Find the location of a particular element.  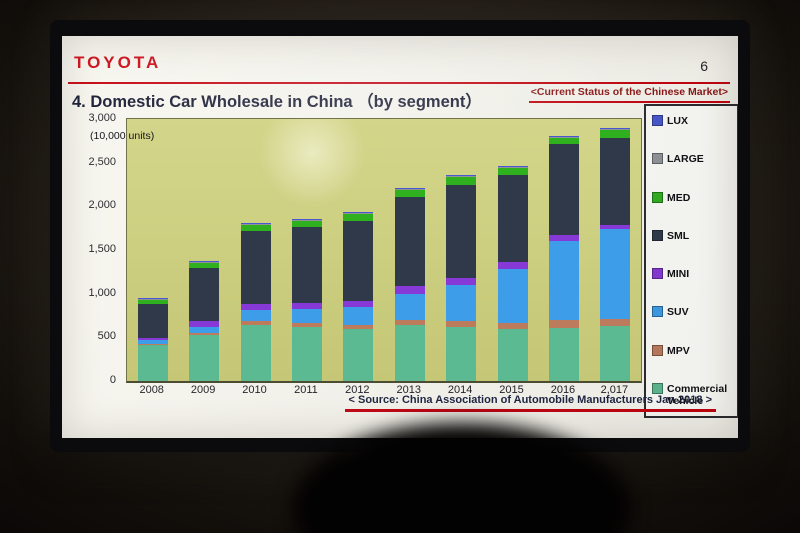

legend-label: LARGE is located at coordinates (685, 159).